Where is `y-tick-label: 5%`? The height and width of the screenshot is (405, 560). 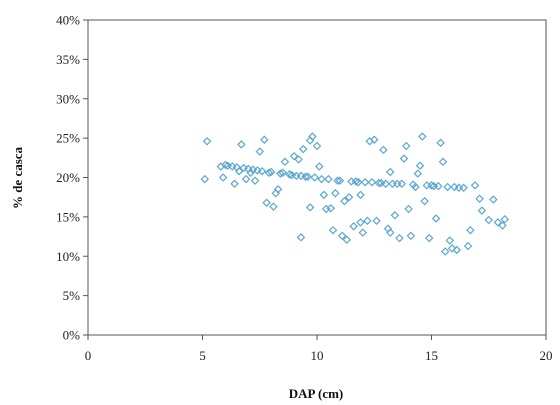 y-tick-label: 5% is located at coordinates (72, 295).